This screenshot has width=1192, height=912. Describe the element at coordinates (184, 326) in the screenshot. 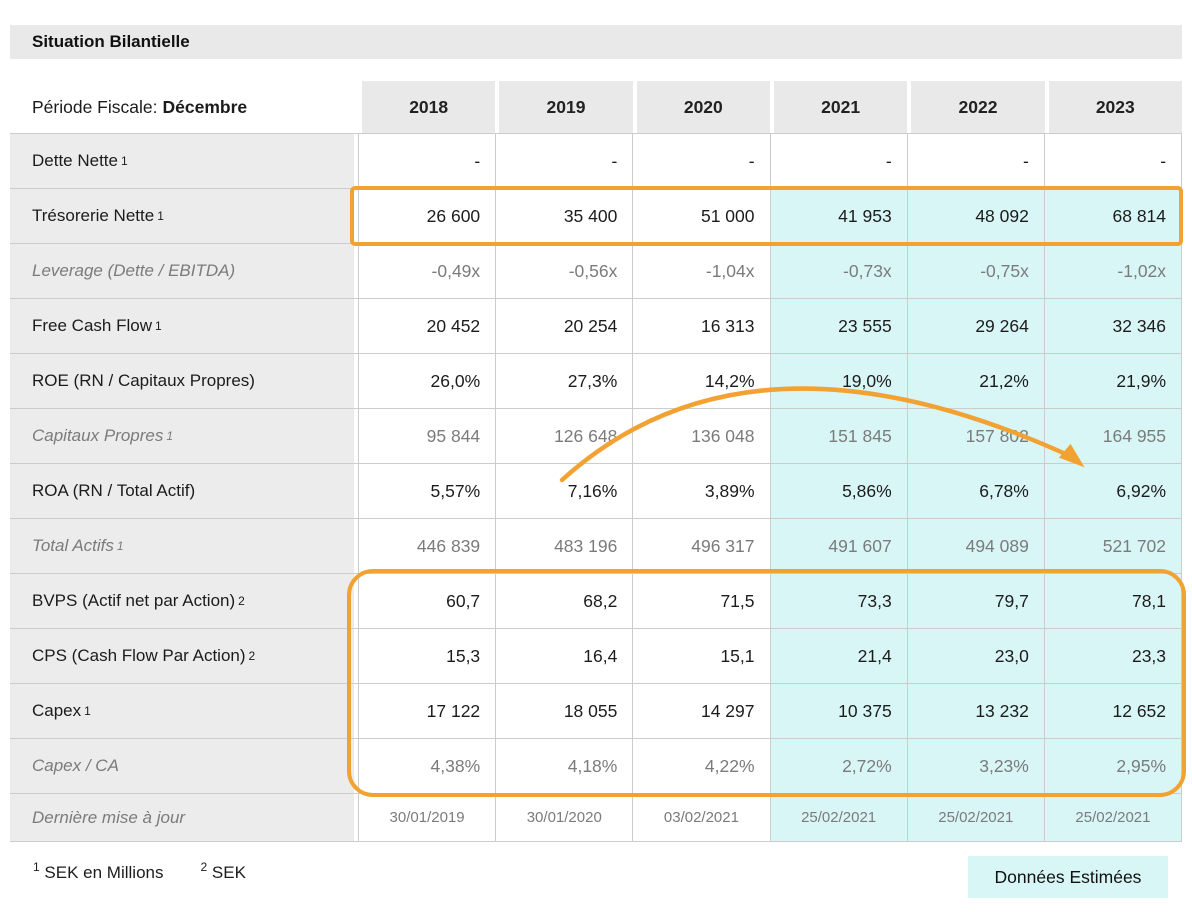

I see `row-label: Free Cash Flow 1` at that location.